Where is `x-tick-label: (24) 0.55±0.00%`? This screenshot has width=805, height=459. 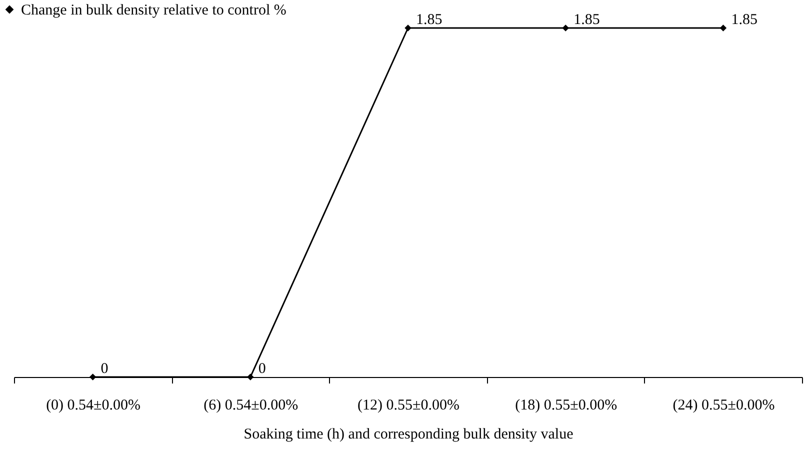
x-tick-label: (24) 0.55±0.00% is located at coordinates (723, 406).